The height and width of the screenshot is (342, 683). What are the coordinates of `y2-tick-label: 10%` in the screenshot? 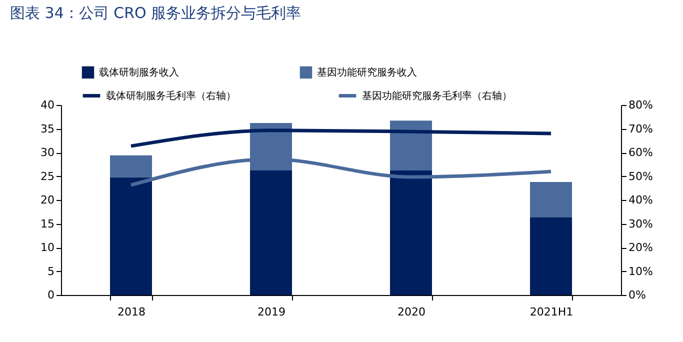 It's located at (640, 271).